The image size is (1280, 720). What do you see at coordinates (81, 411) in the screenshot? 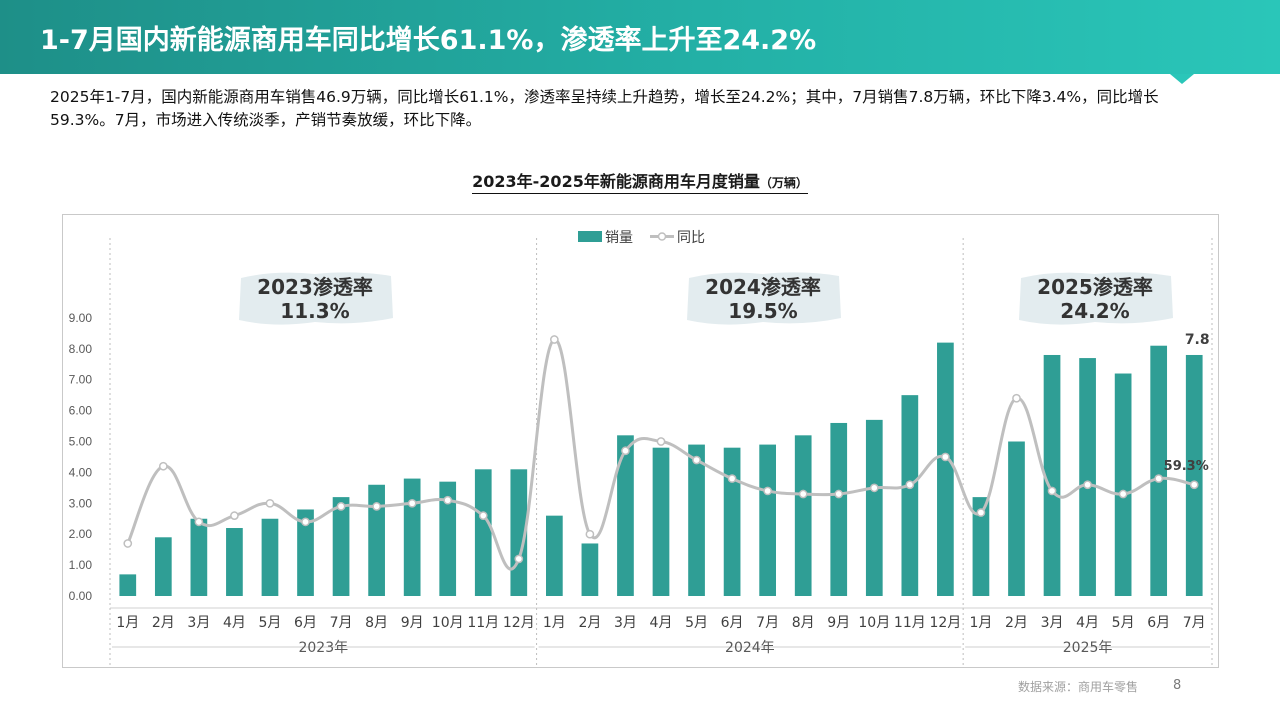
I see `y-tick-label: 6.00` at bounding box center [81, 411].